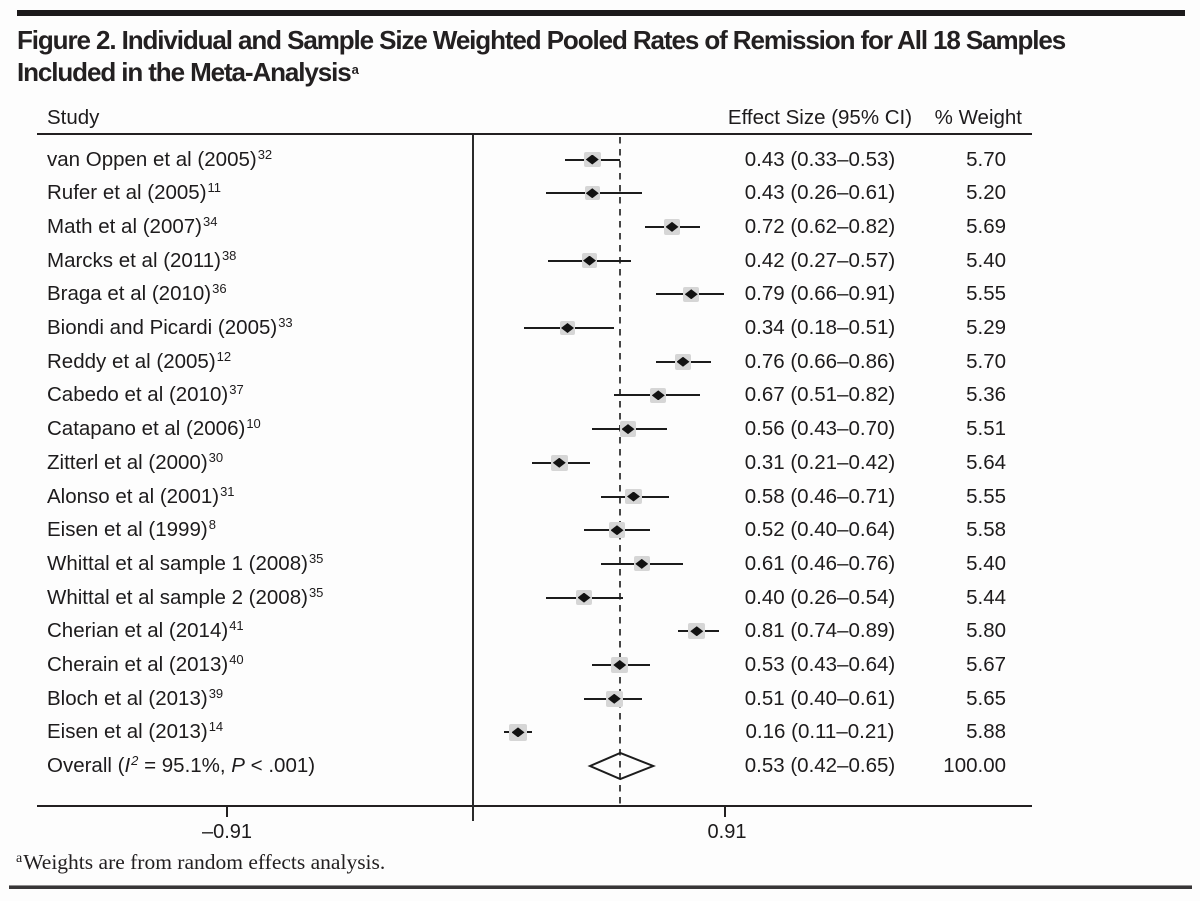 This screenshot has height=901, width=1200. What do you see at coordinates (227, 812) in the screenshot?
I see `x-tick-left` at bounding box center [227, 812].